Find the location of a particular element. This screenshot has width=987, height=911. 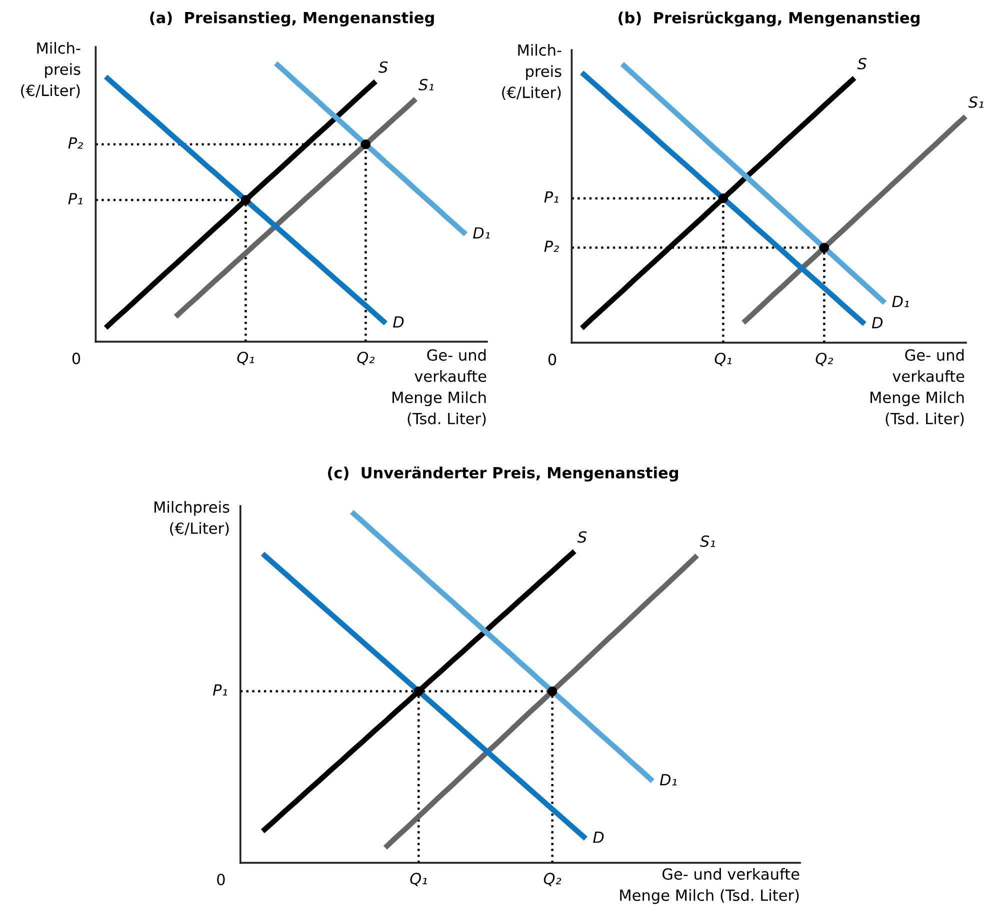

chart-title: (b) Preisrückgang, Mengenanstieg is located at coordinates (769, 19).